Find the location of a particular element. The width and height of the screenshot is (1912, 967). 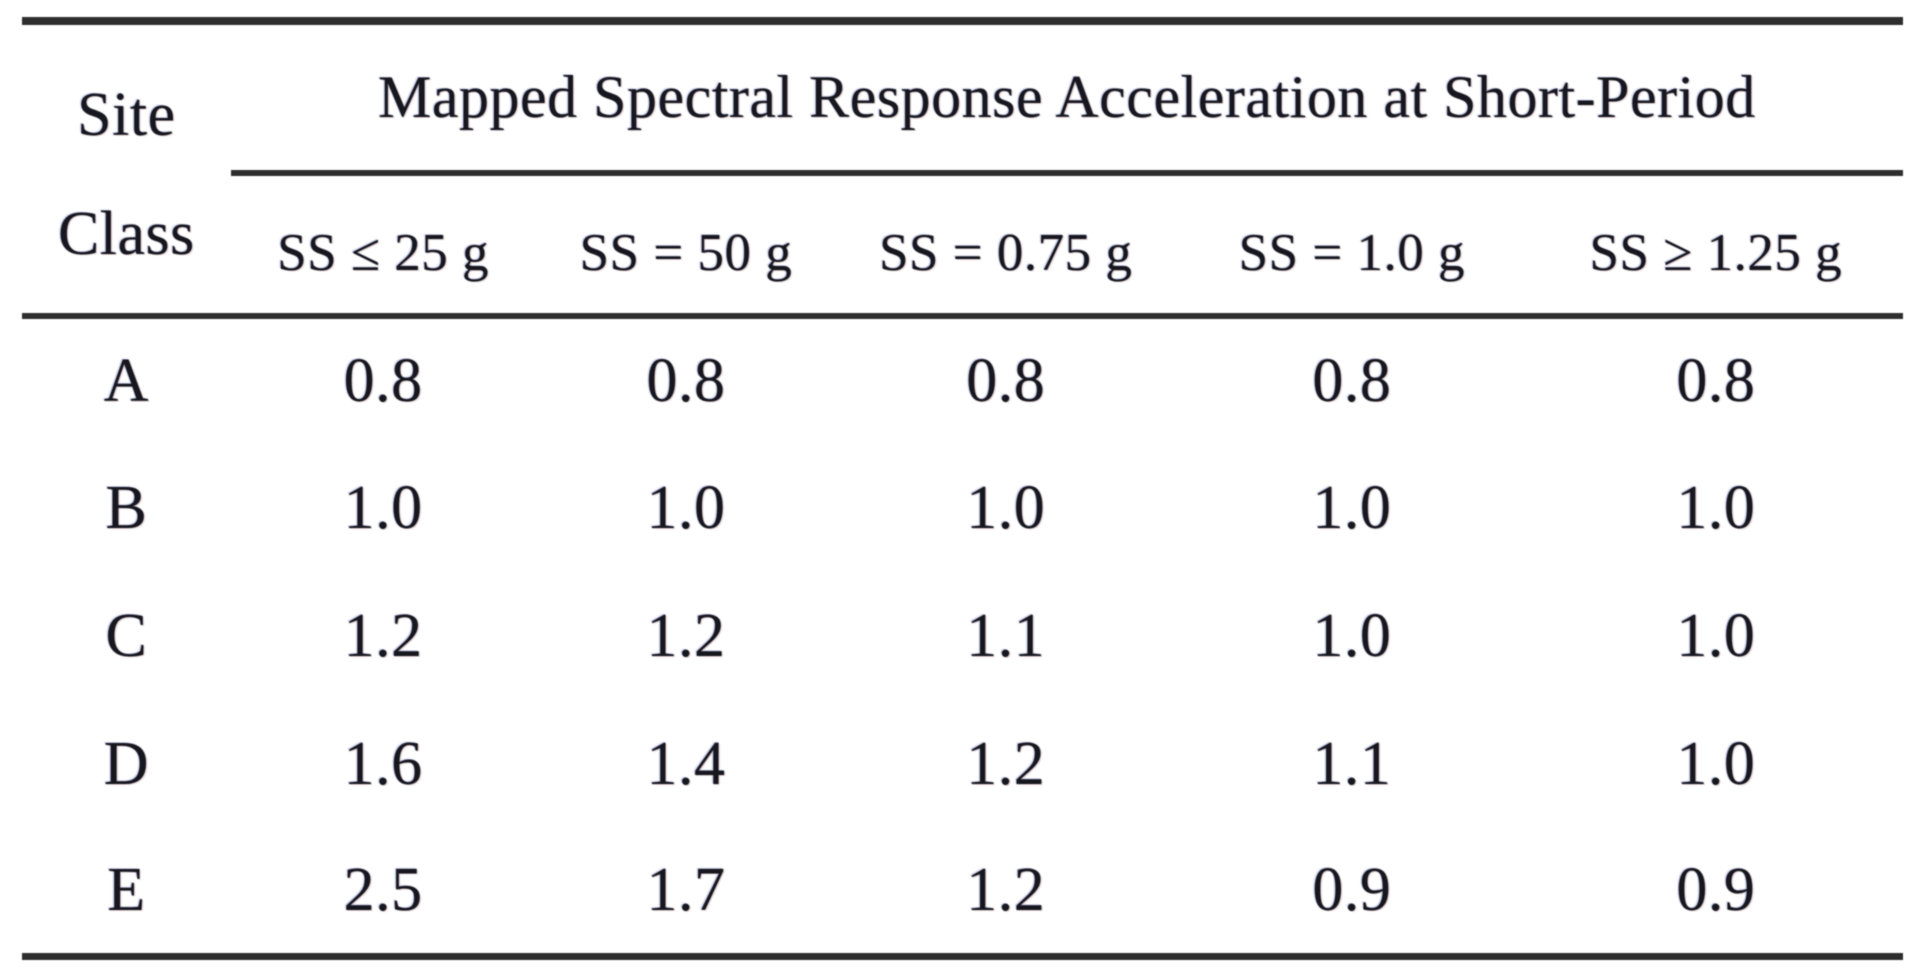

table-row-e: E 2.5 1.7 1.2 0.9 0.9 is located at coordinates (962, 892).